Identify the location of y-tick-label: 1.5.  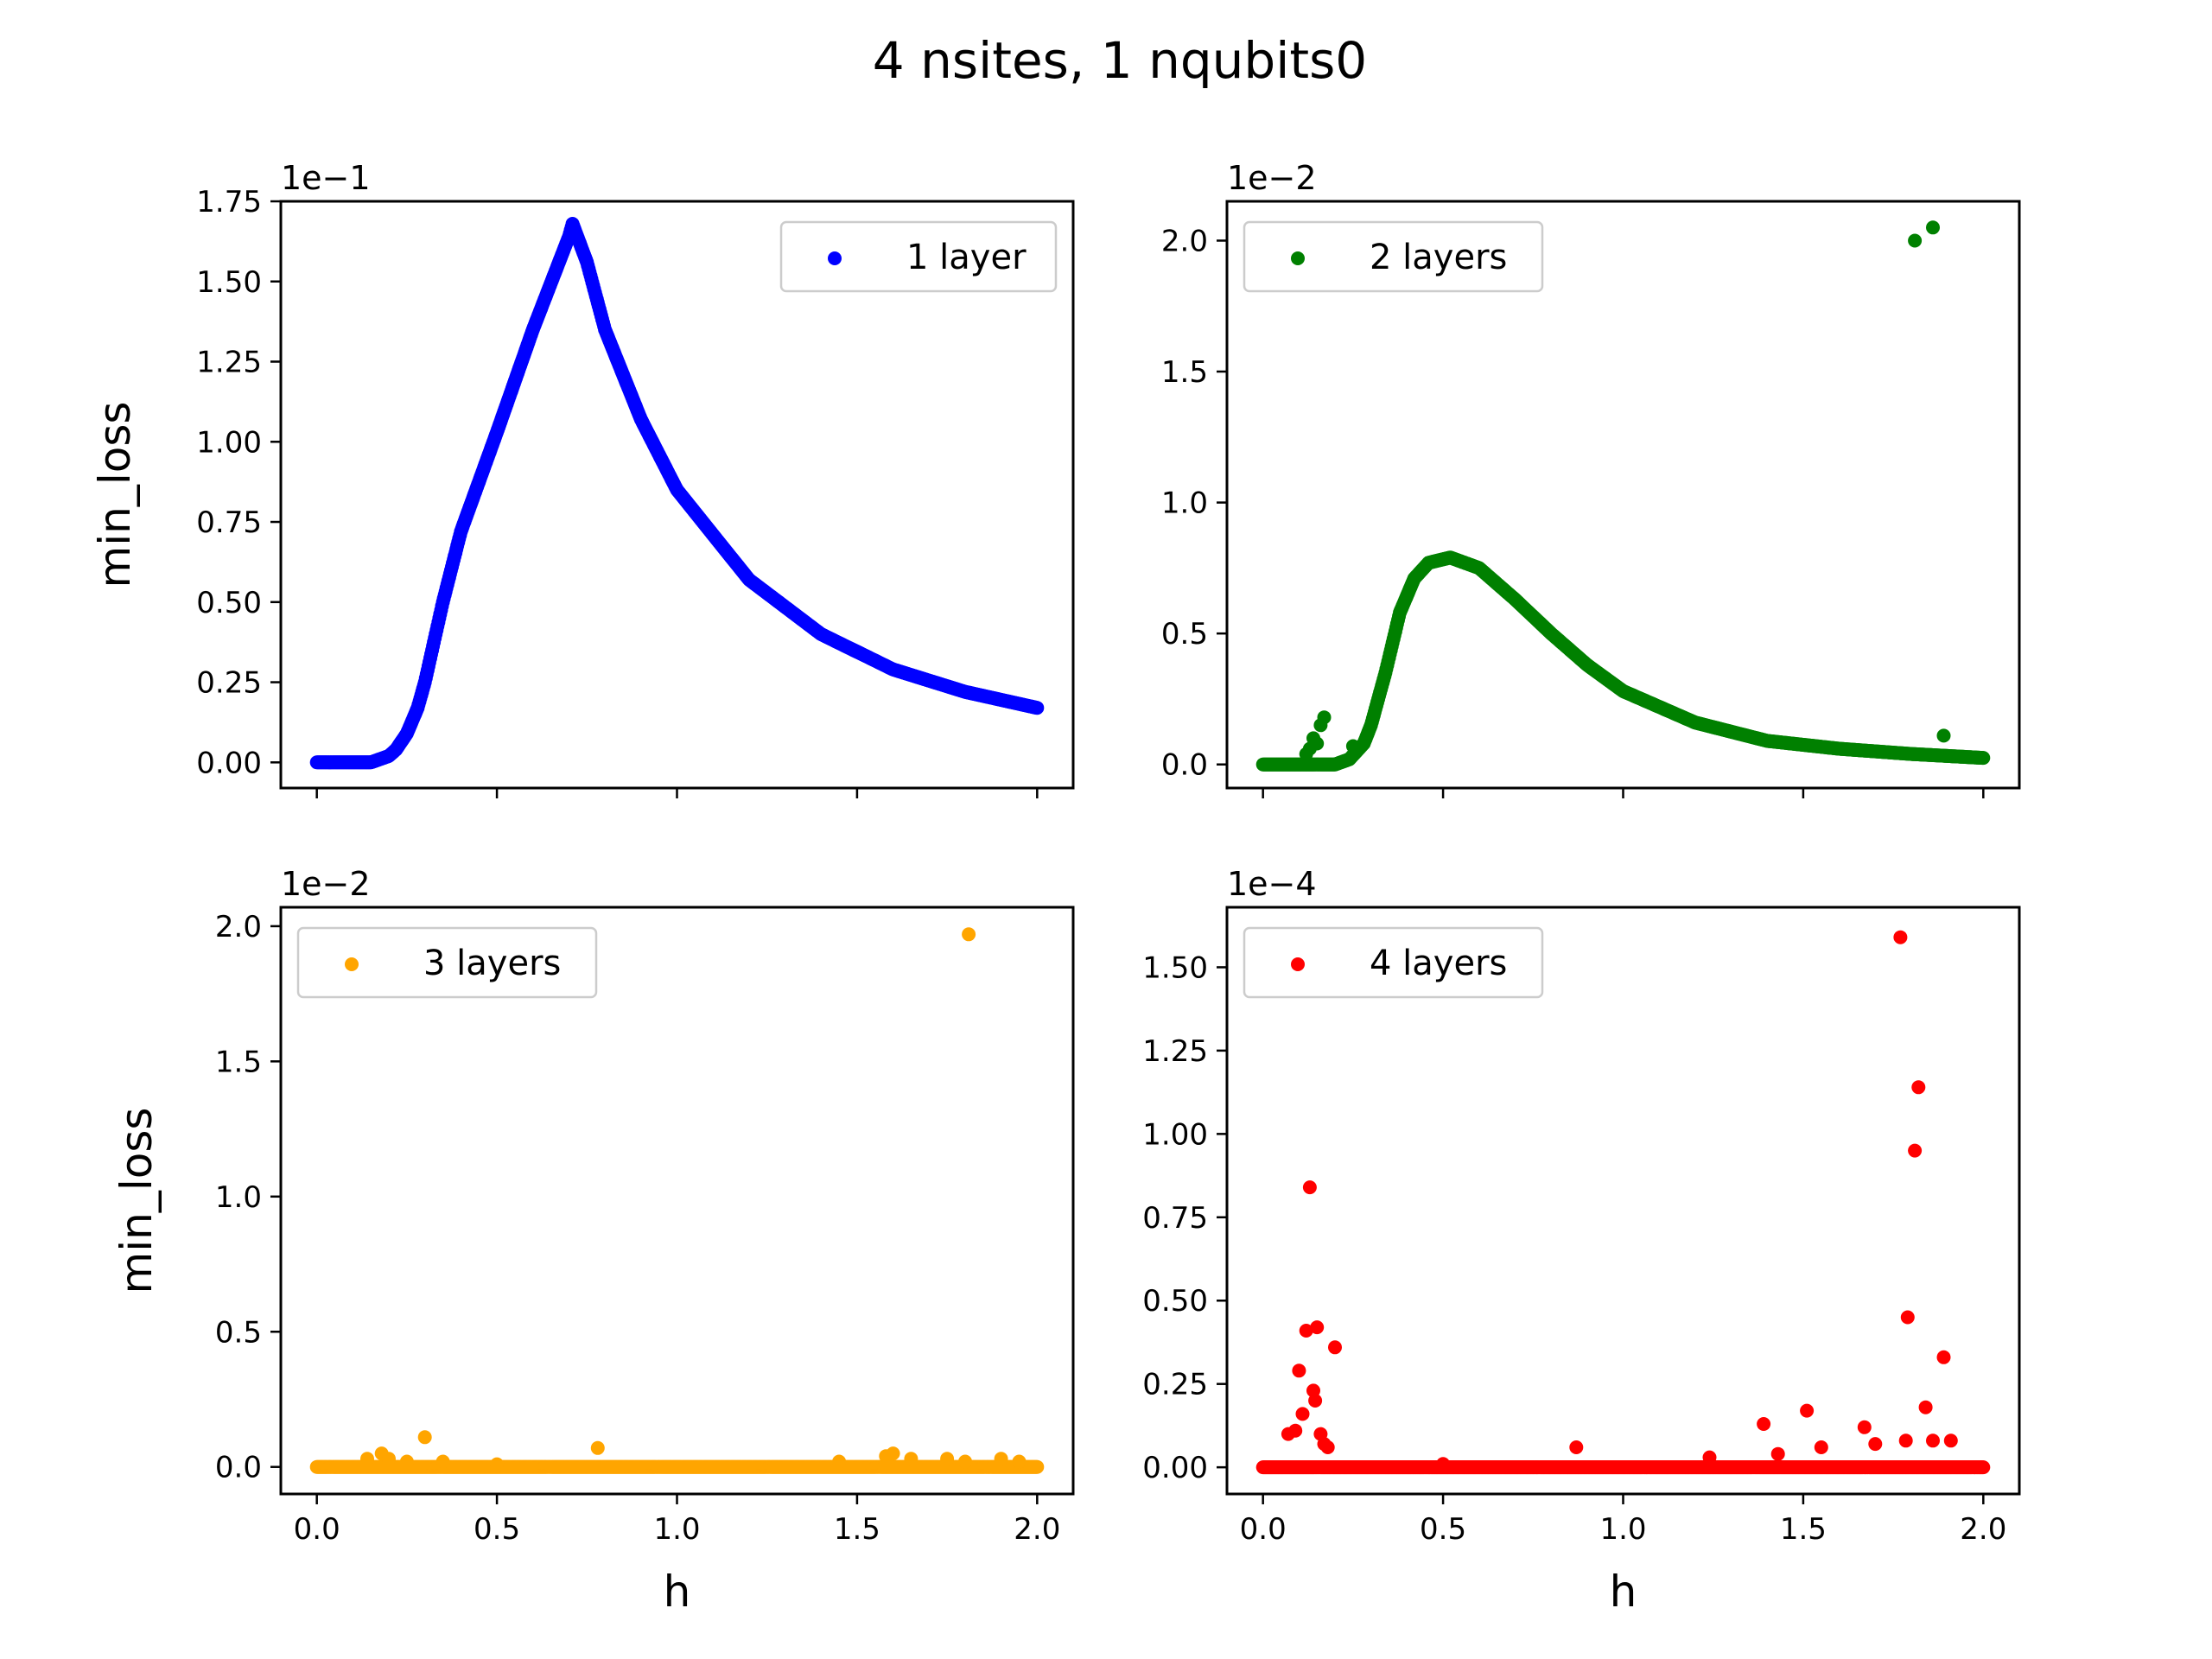
(238, 1062).